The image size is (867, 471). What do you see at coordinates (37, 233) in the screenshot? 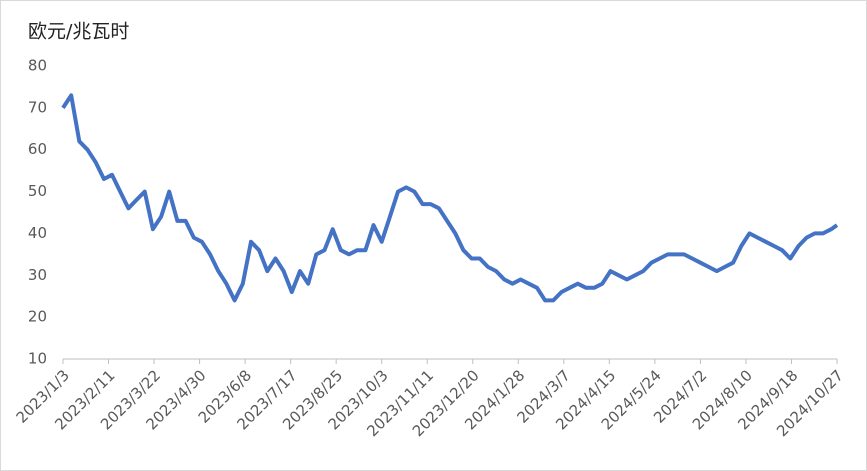
I see `y-tick-label: 40` at bounding box center [37, 233].